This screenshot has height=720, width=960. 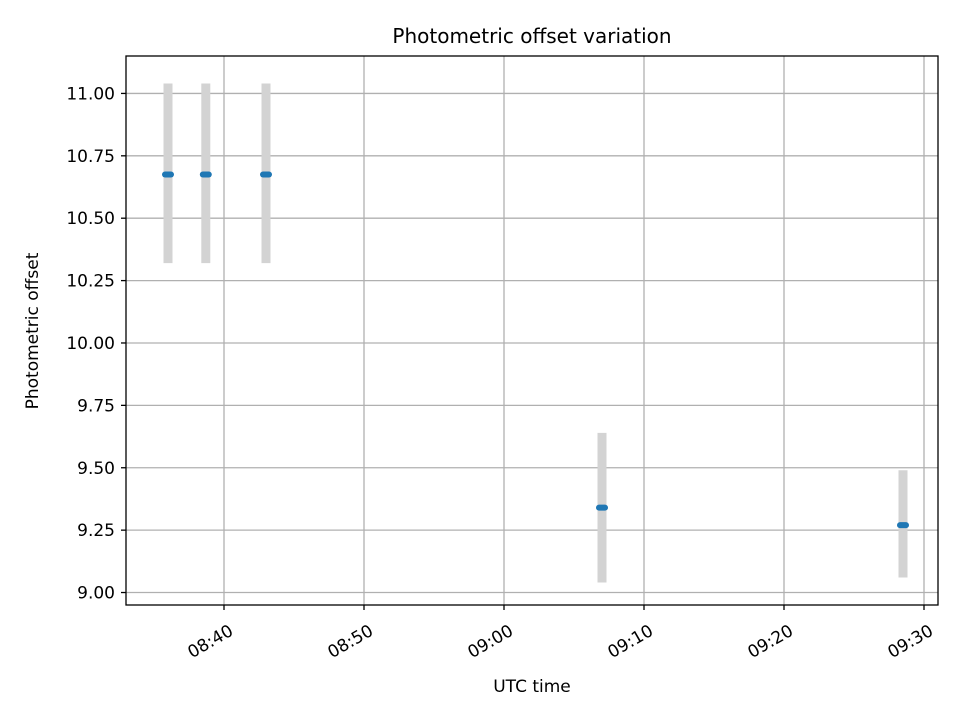 I want to click on y-tick-label: 10.25, so click(x=90, y=282).